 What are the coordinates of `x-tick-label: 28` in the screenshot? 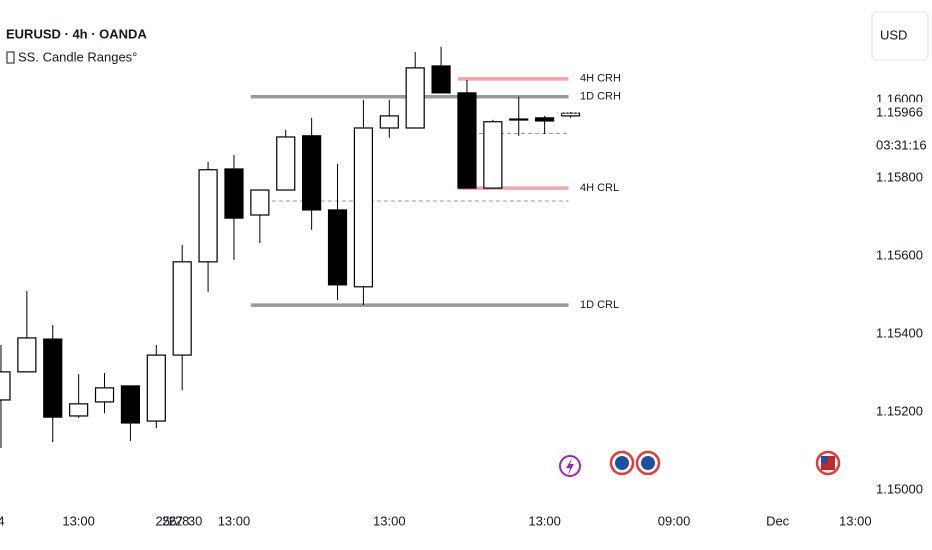 It's located at (182, 520).